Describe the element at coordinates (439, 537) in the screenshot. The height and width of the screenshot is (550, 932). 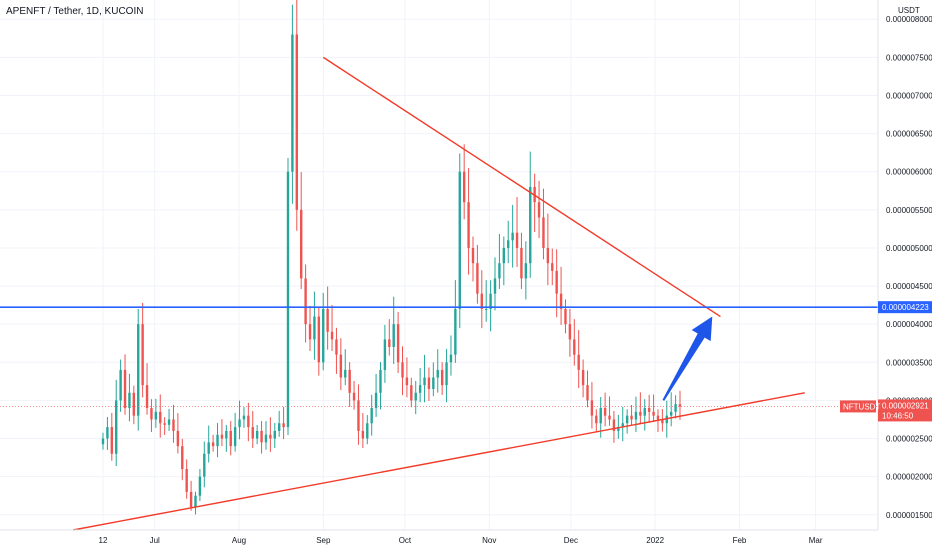
I see `time-axis: 12 Jul Aug Sep Oct Nov Dec 2022 Feb Mar` at that location.